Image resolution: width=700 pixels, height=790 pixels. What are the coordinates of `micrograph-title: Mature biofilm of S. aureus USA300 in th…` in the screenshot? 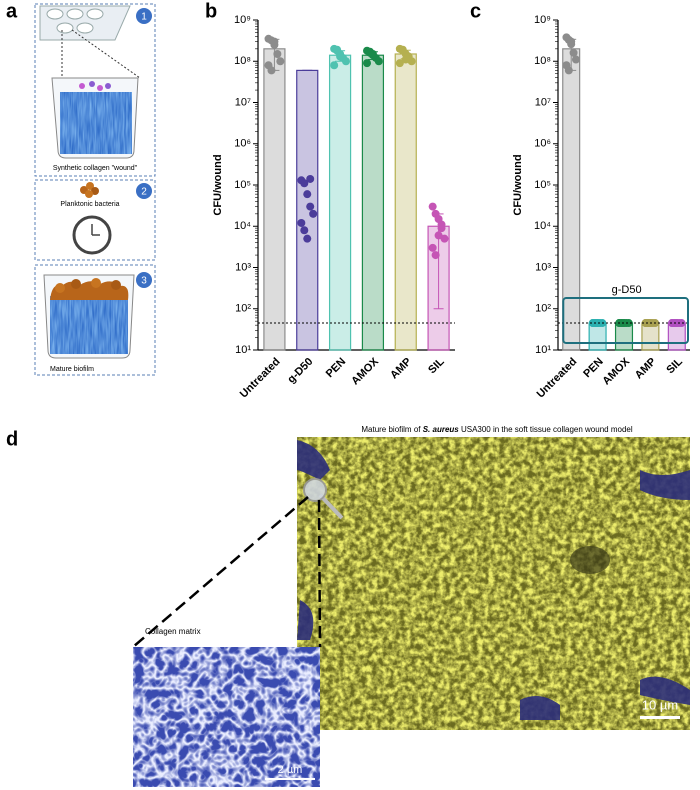 It's located at (496, 429).